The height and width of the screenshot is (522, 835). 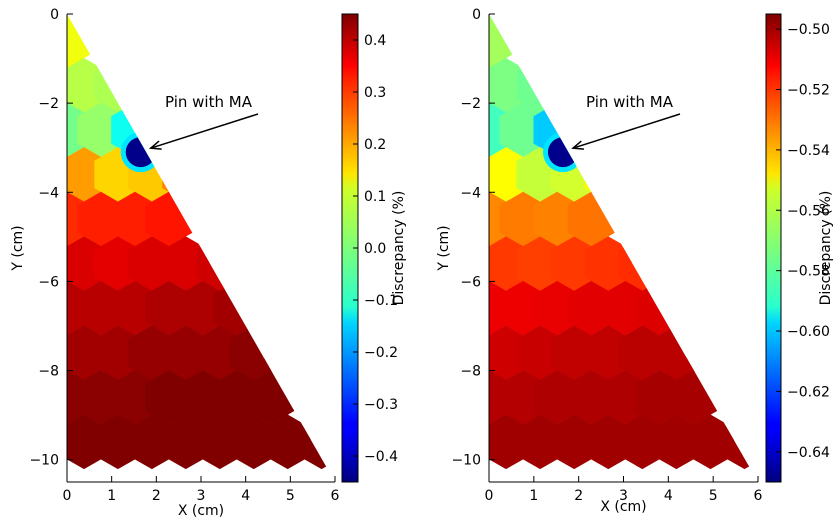 What do you see at coordinates (381, 405) in the screenshot?
I see `colorbar-tick-label: −0.3` at bounding box center [381, 405].